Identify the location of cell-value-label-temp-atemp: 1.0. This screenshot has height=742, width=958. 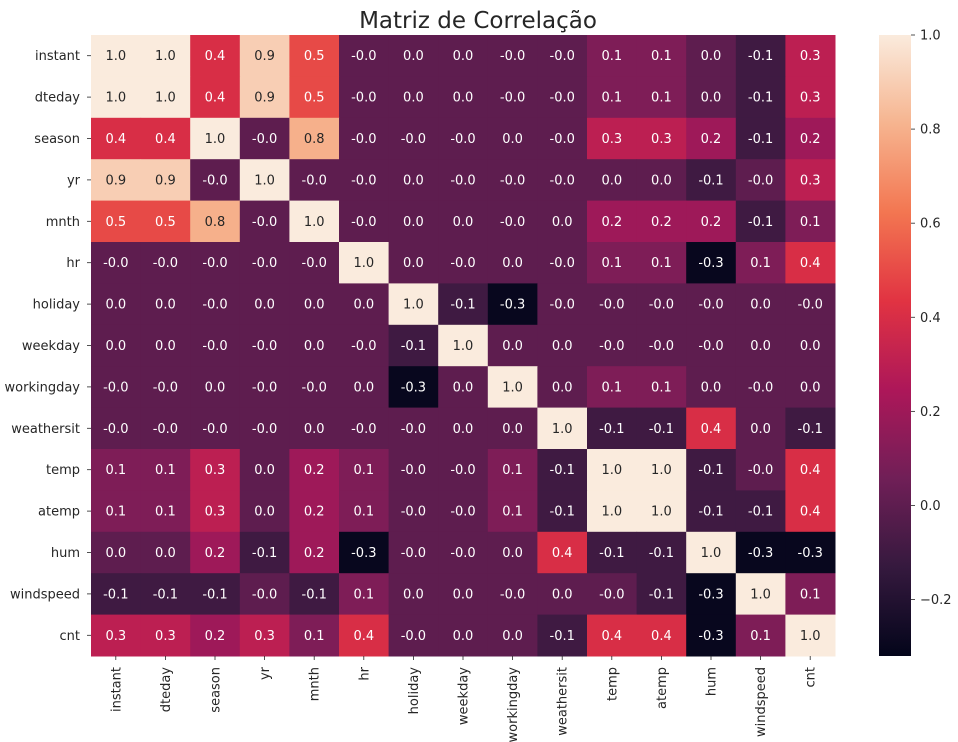
(661, 470).